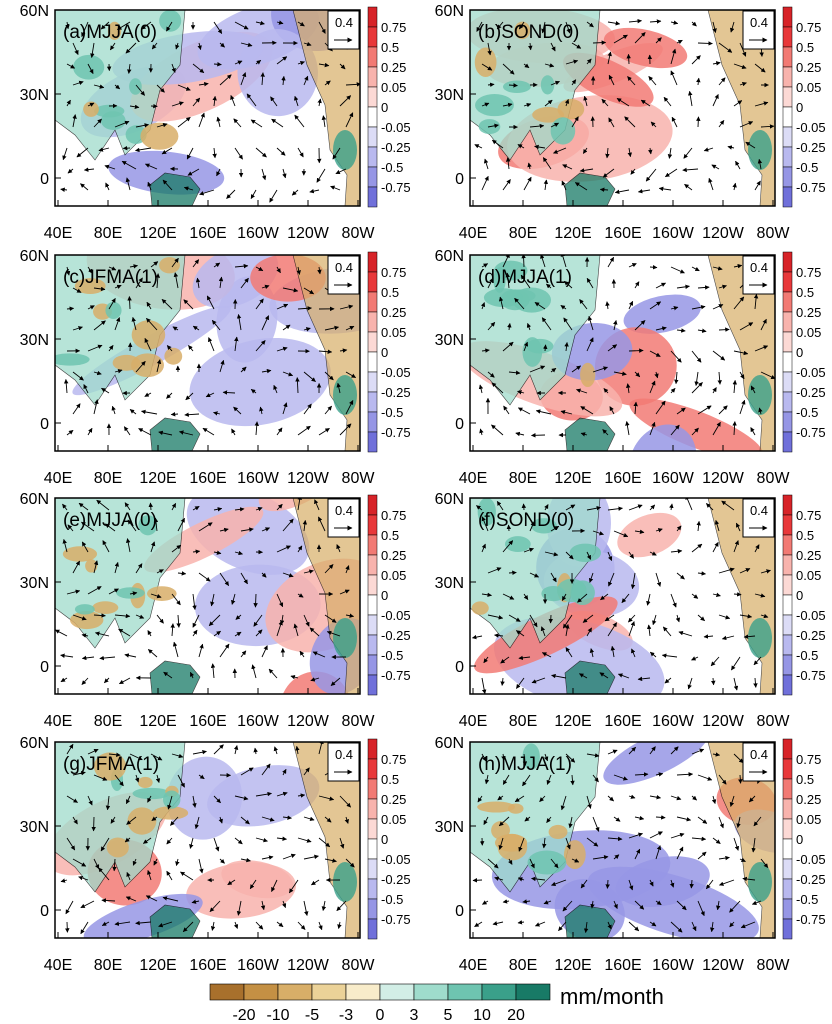 This screenshot has width=832, height=1024. What do you see at coordinates (482, 1015) in the screenshot?
I see `precip-tick-label: 10` at bounding box center [482, 1015].